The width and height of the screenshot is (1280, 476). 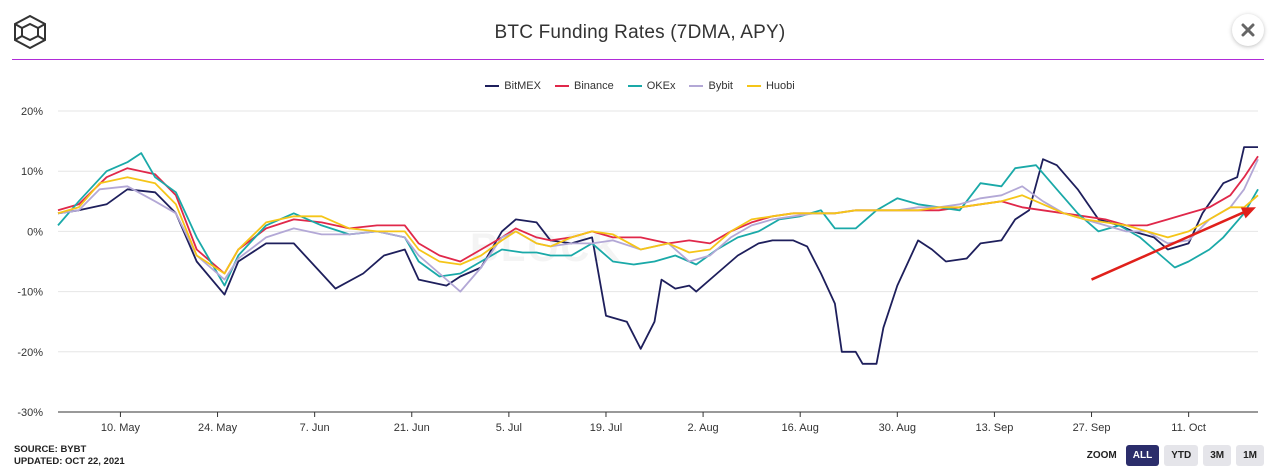 I want to click on y-tick-label: 0%, so click(x=35, y=232).